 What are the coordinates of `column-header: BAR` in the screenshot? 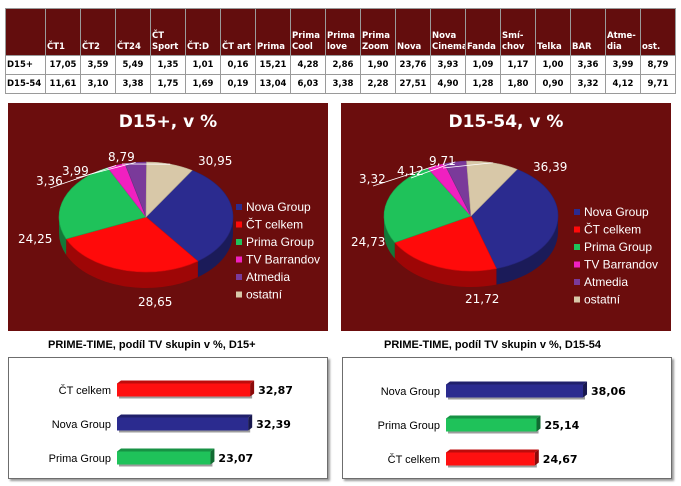 It's located at (588, 32).